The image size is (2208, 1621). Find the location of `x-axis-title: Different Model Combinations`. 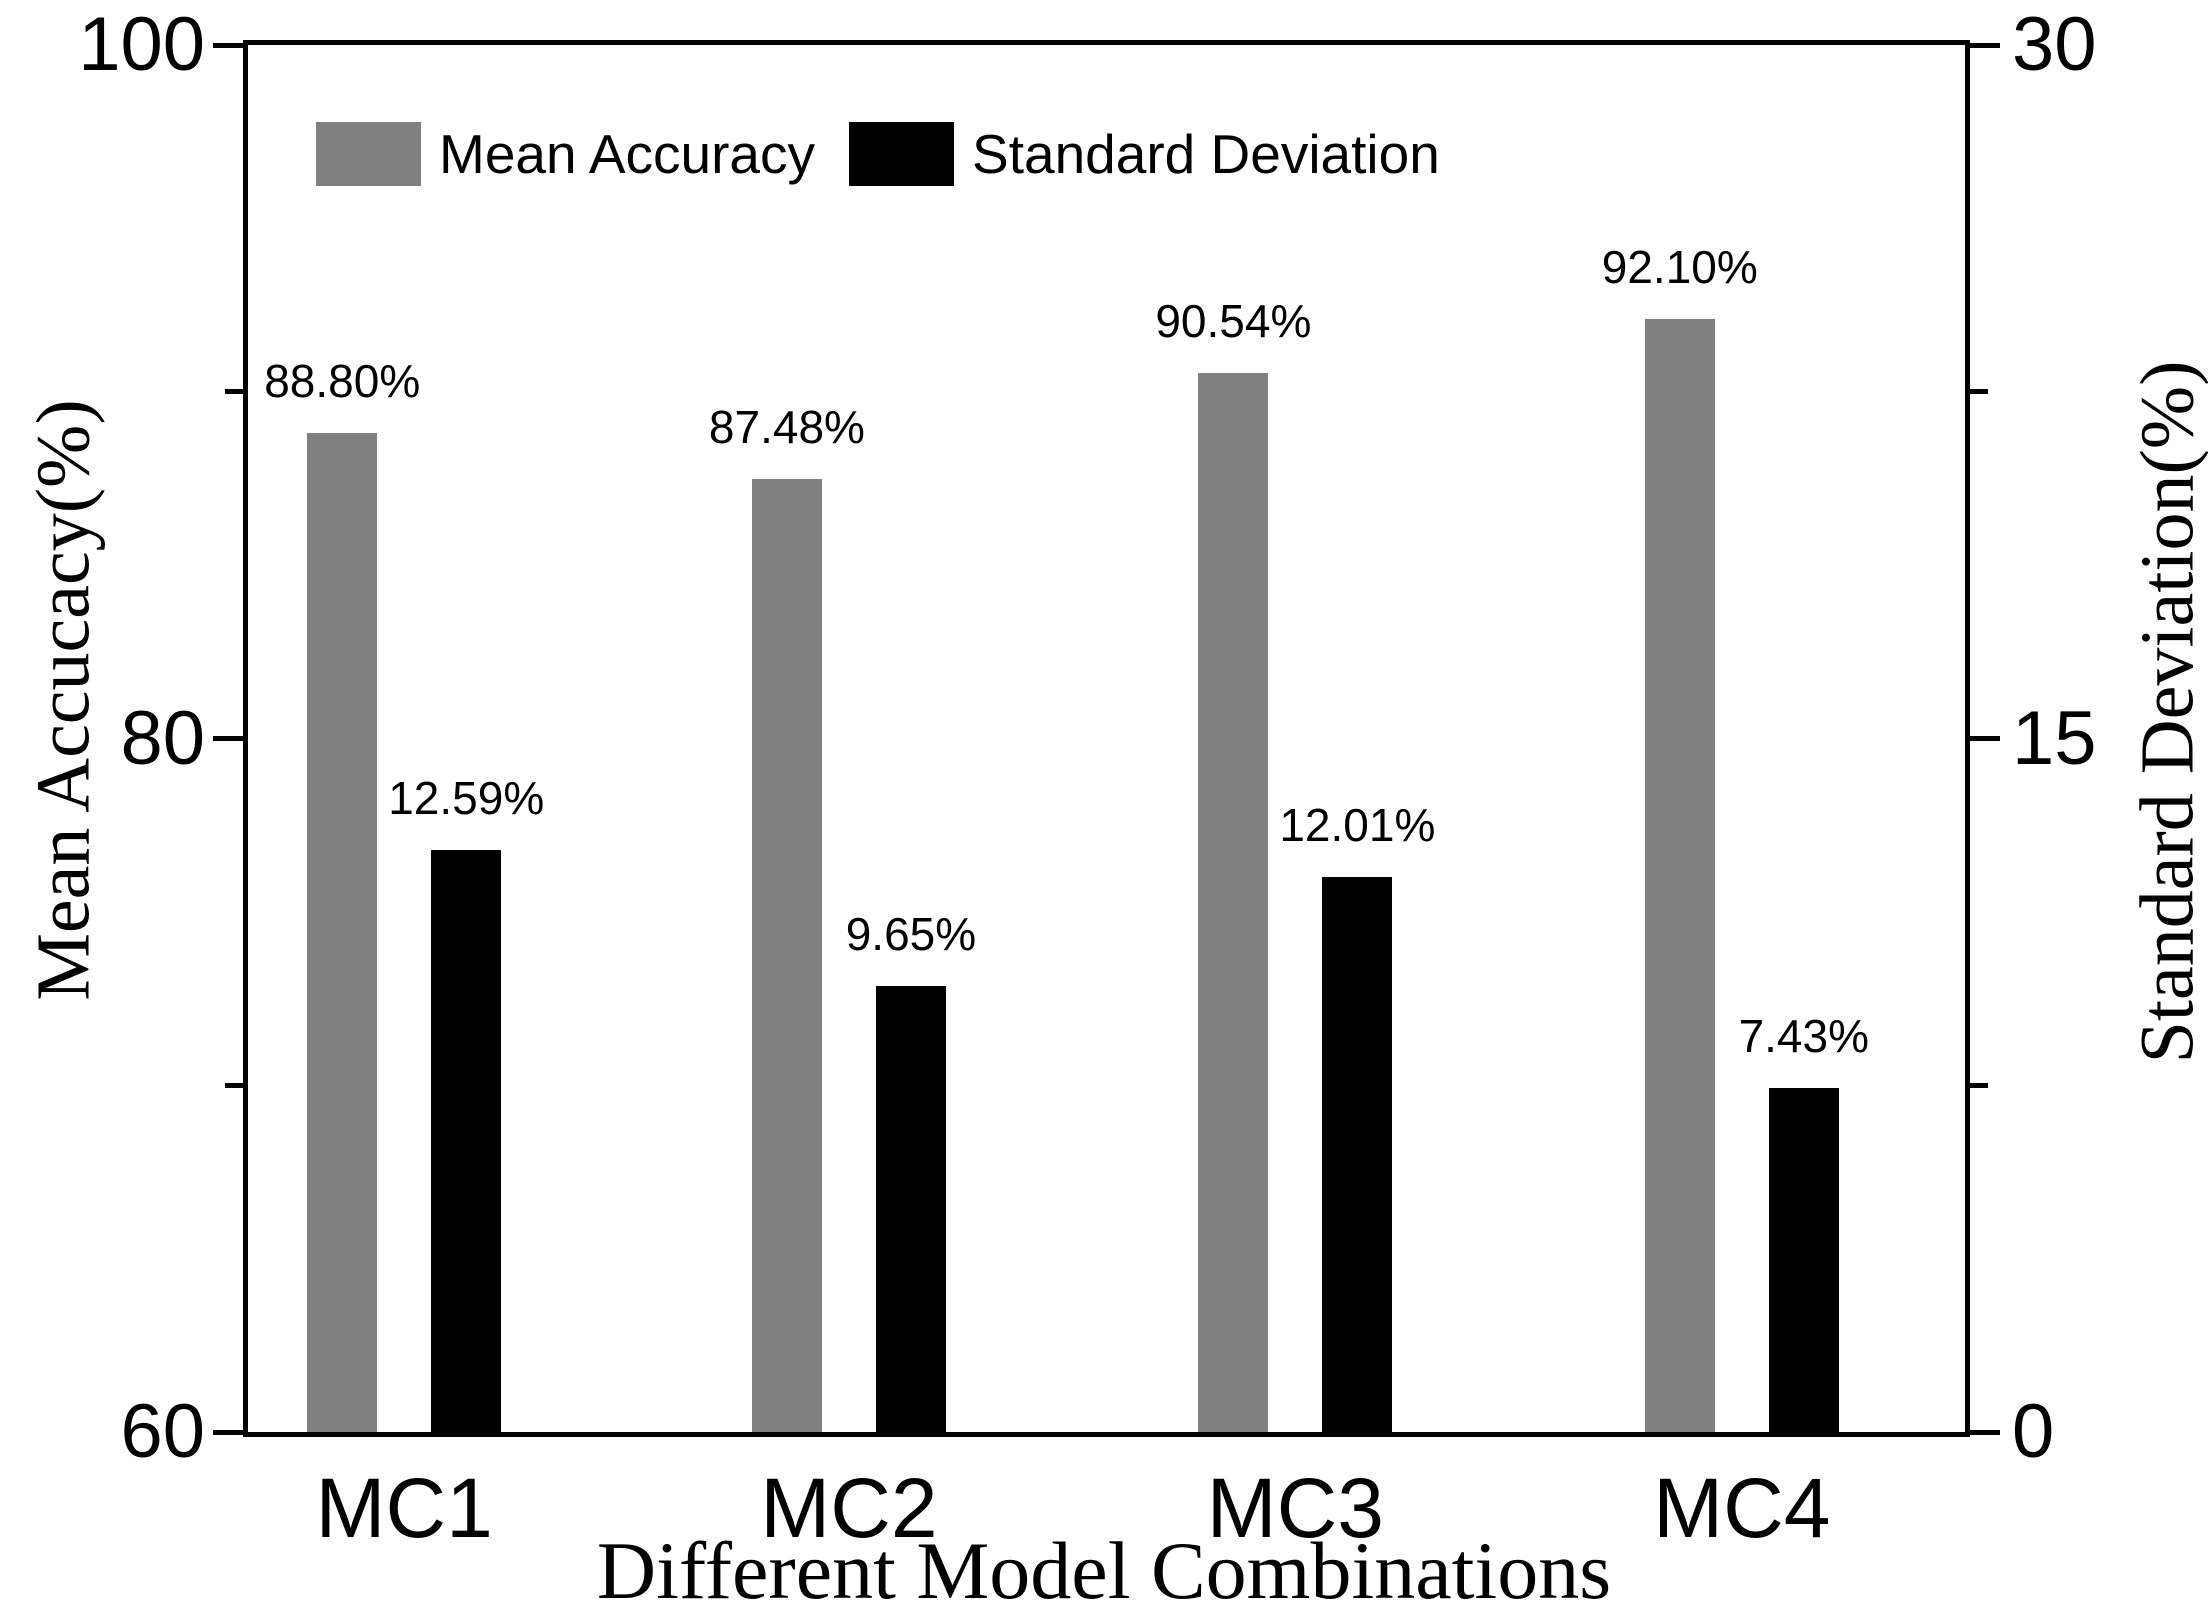

x-axis-title: Different Model Combinations is located at coordinates (1104, 1570).